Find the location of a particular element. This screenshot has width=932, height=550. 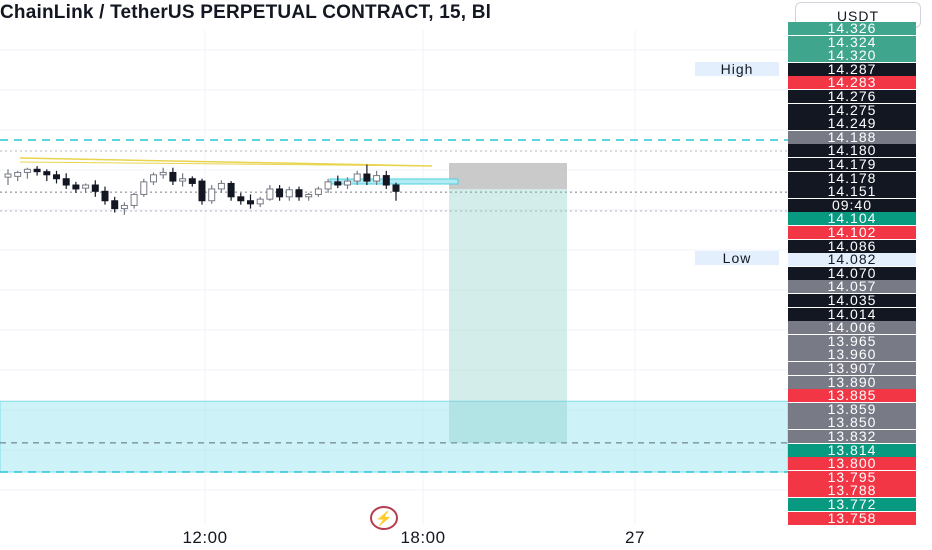

time-label-1200: 12:00 is located at coordinates (205, 537).